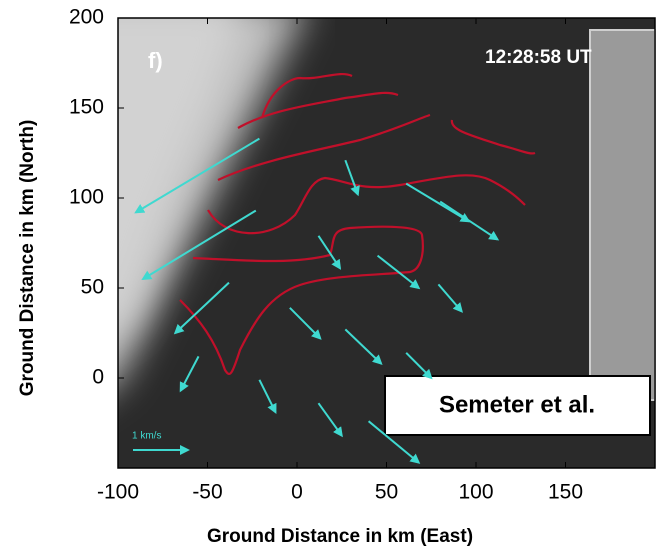 Image resolution: width=658 pixels, height=557 pixels. What do you see at coordinates (386, 492) in the screenshot?
I see `x-tick-label: 50` at bounding box center [386, 492].